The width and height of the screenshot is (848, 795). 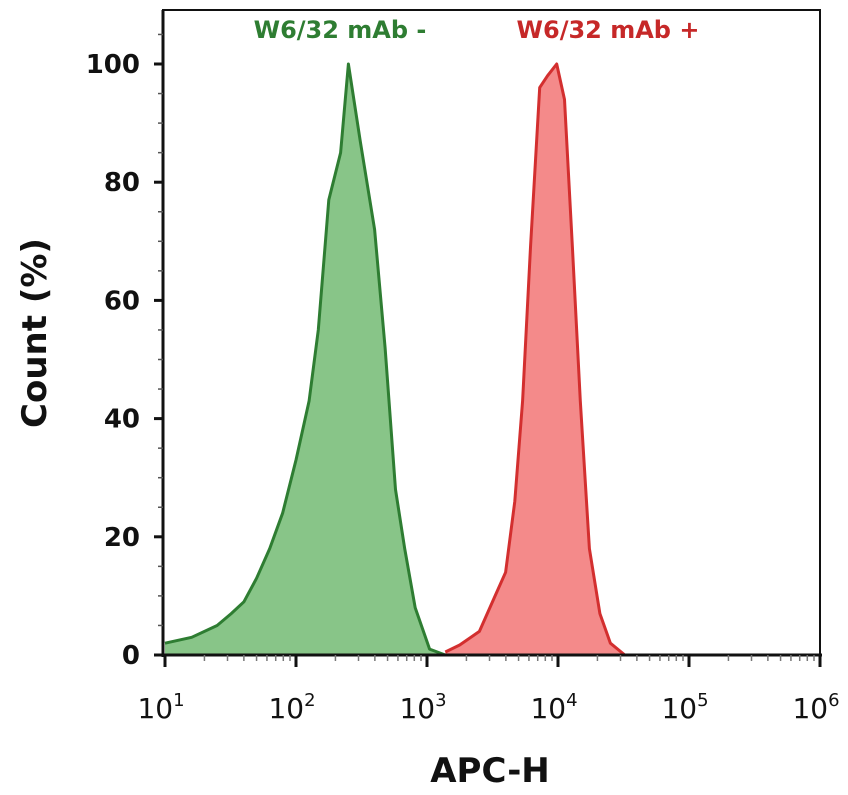 What do you see at coordinates (815, 707) in the screenshot?
I see `x-tick-label: 10⁶` at bounding box center [815, 707].